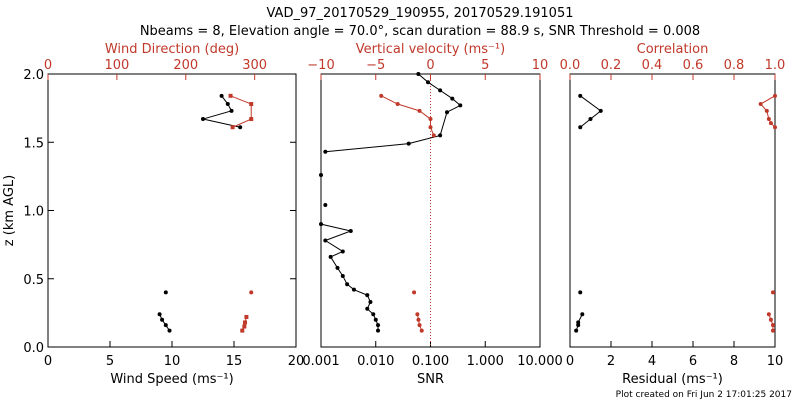 Image resolution: width=800 pixels, height=400 pixels. What do you see at coordinates (33, 348) in the screenshot?
I see `y-tick-label: 0.0` at bounding box center [33, 348].